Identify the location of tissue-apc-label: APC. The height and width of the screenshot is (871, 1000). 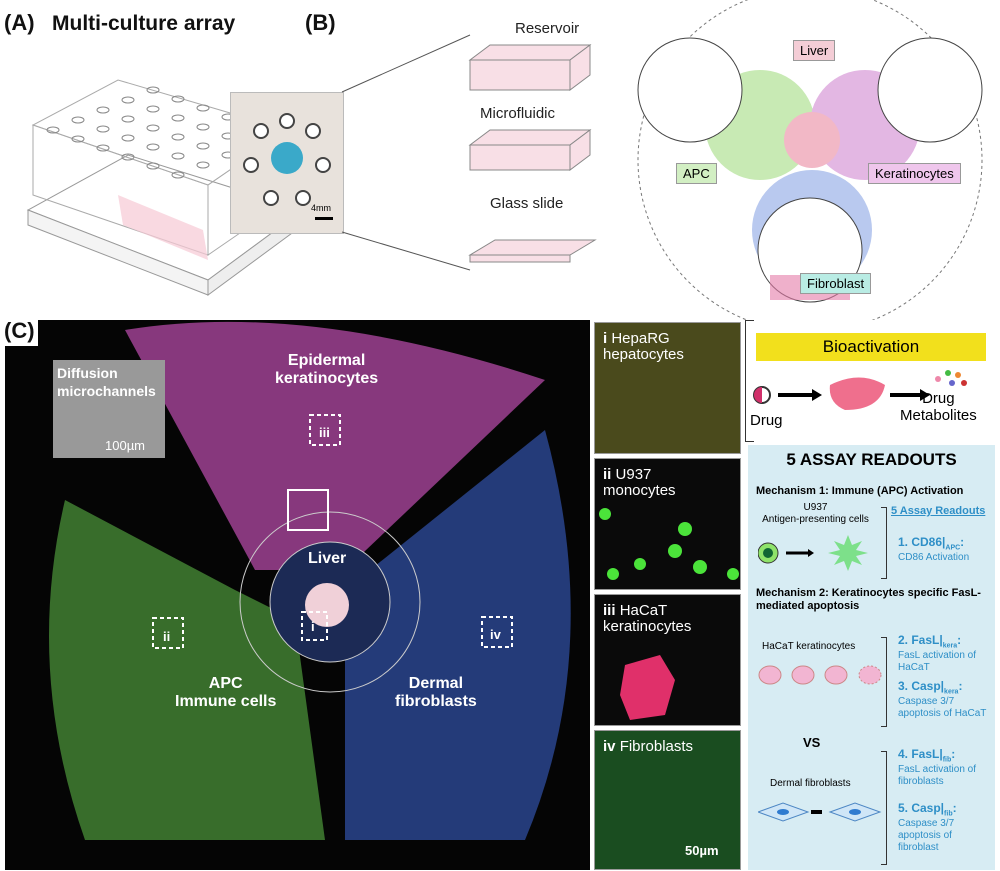
(696, 173).